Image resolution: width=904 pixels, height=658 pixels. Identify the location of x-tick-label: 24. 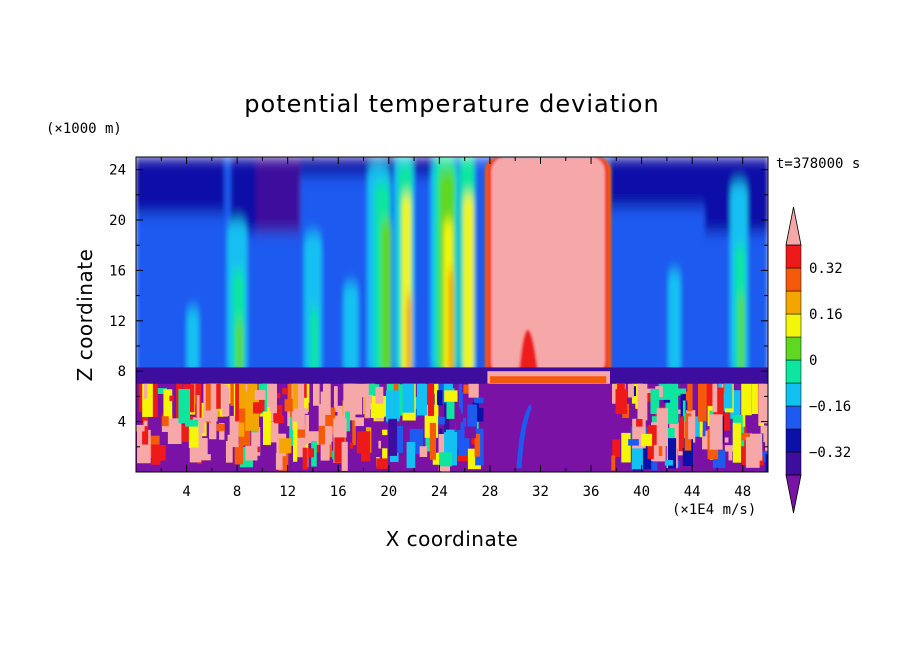
(439, 492).